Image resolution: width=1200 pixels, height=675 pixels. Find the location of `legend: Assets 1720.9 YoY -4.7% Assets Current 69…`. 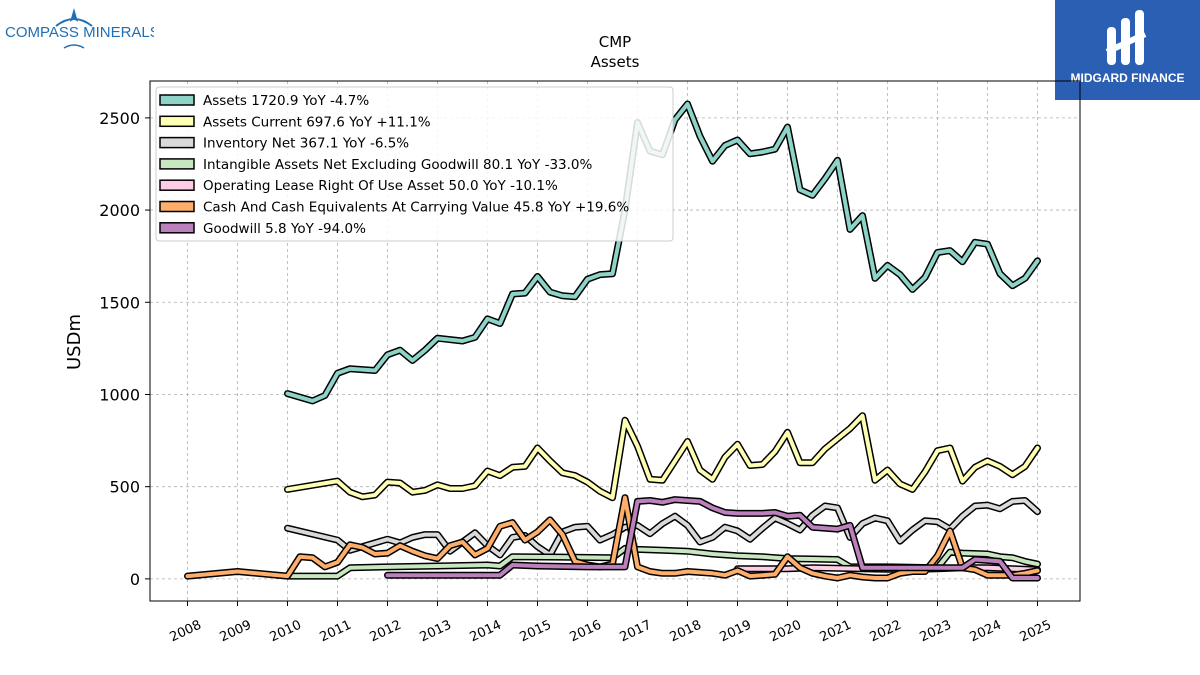

legend: Assets 1720.9 YoY -4.7% Assets Current 69… is located at coordinates (414, 164).